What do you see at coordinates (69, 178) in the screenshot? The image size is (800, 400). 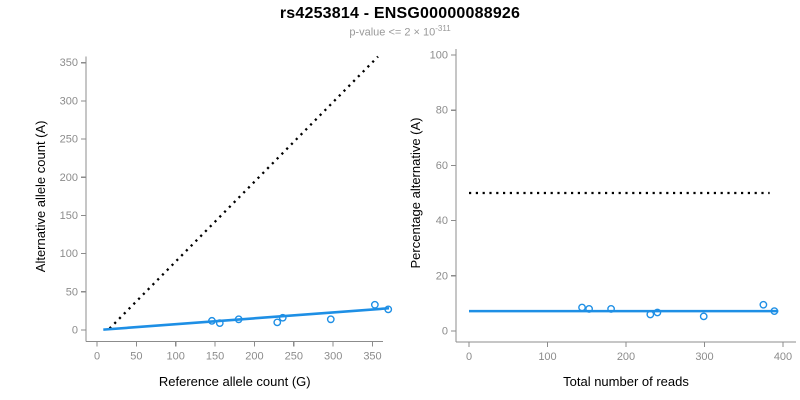 I see `y-tick-label: 200` at bounding box center [69, 178].